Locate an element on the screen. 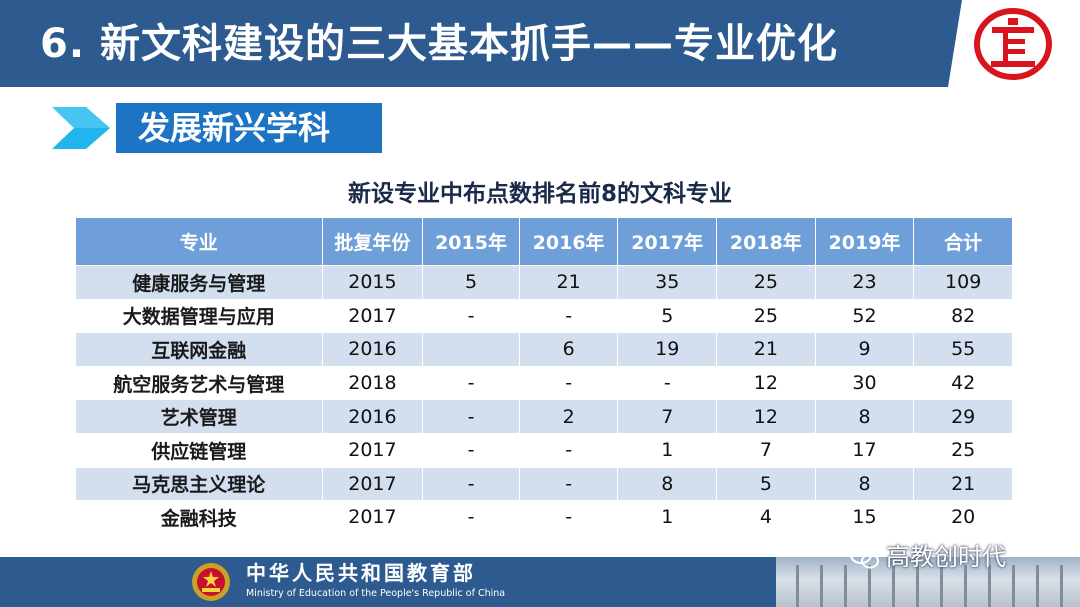 The image size is (1080, 607). university-logo-icon is located at coordinates (1013, 44).